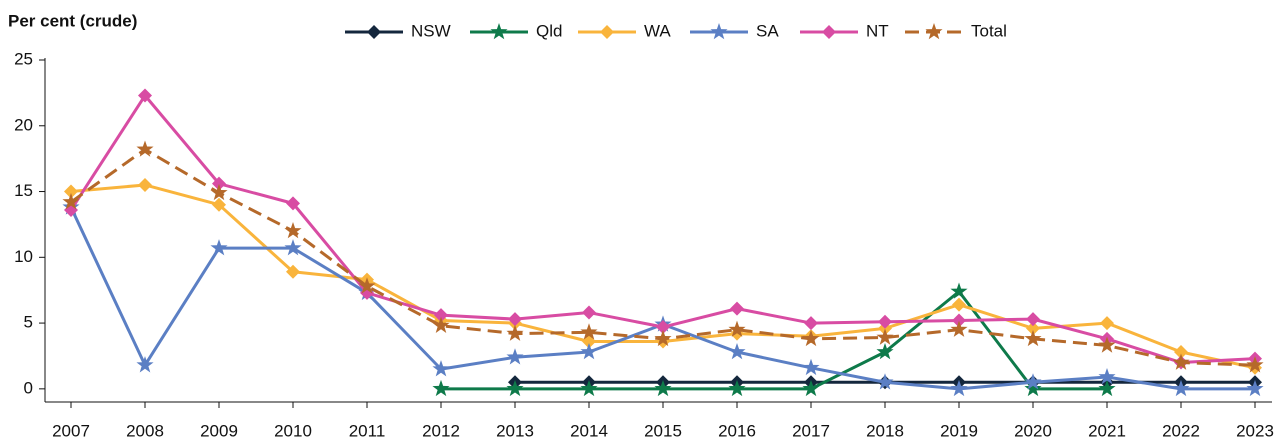 The height and width of the screenshot is (445, 1287). Describe the element at coordinates (23, 124) in the screenshot. I see `y-tick-label: 20` at that location.